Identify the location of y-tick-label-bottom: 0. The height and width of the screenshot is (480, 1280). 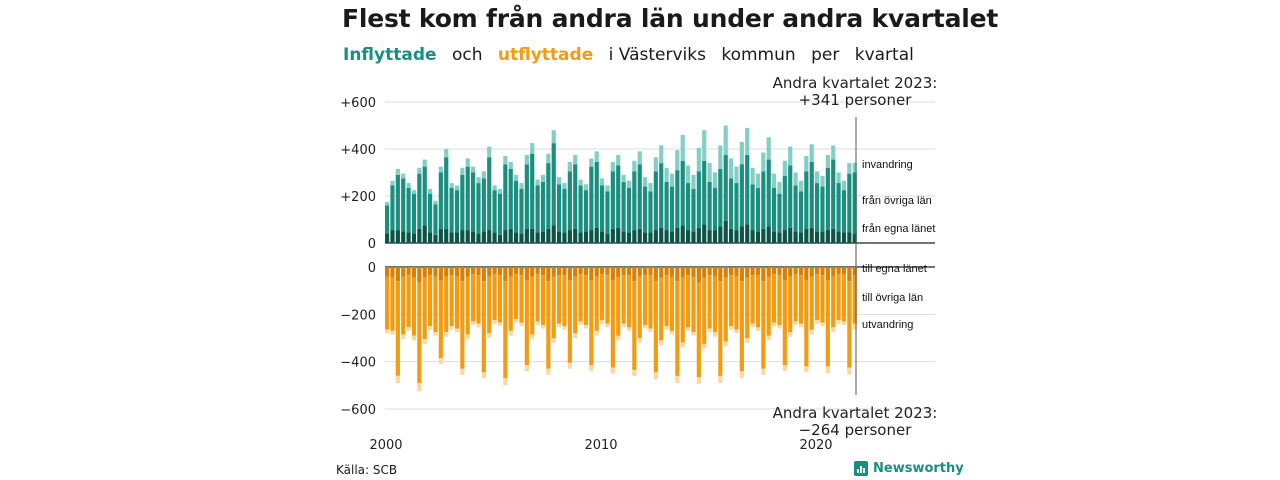
(372, 268).